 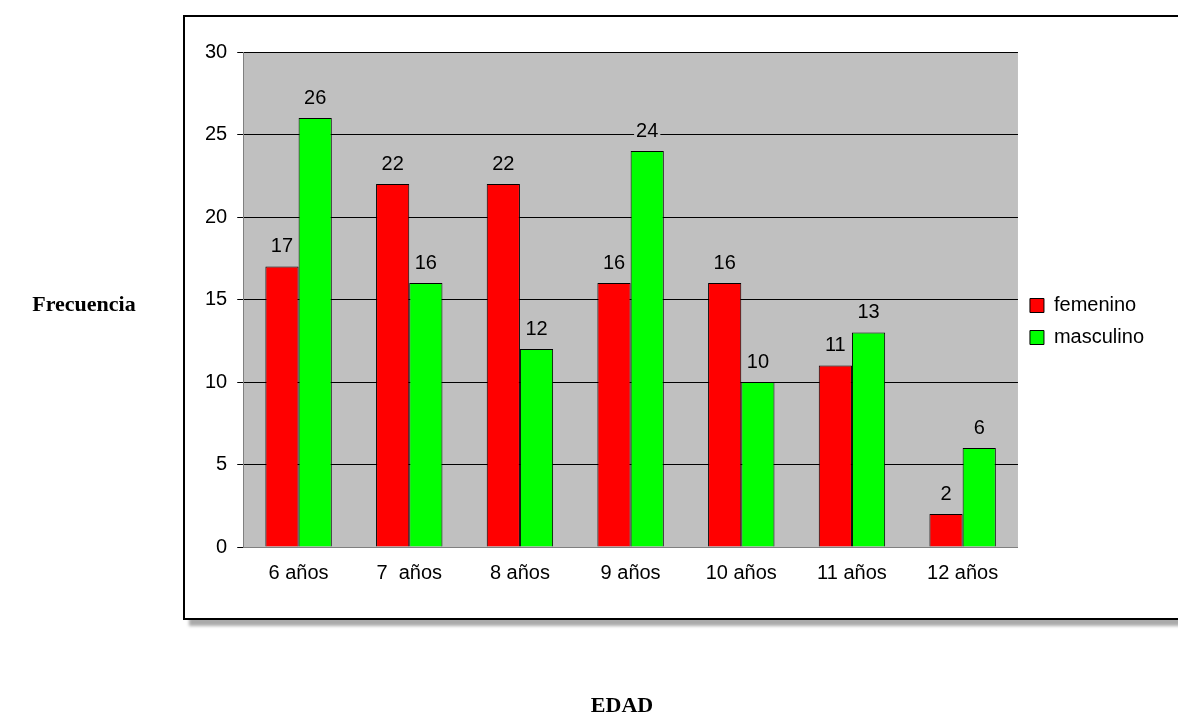 I want to click on legend-label: femenino, so click(x=1095, y=304).